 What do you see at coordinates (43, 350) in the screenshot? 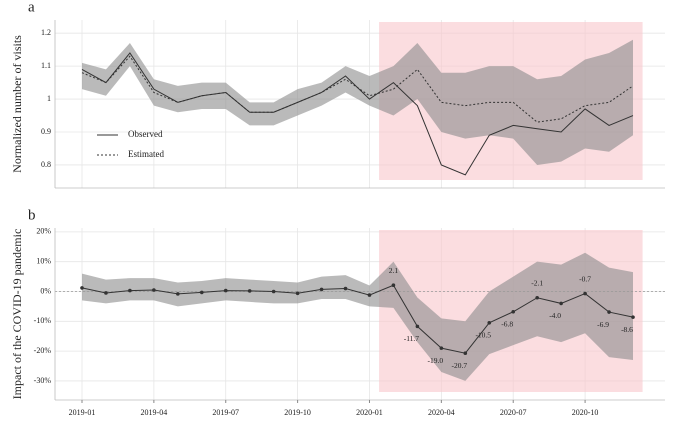
I see `y-tick-label: -20%` at bounding box center [43, 350].